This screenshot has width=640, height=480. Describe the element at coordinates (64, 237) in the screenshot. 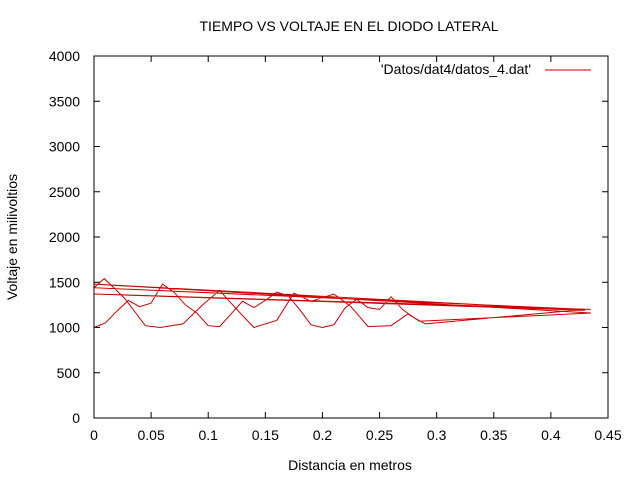

I see `y-tick-label: 2000` at that location.